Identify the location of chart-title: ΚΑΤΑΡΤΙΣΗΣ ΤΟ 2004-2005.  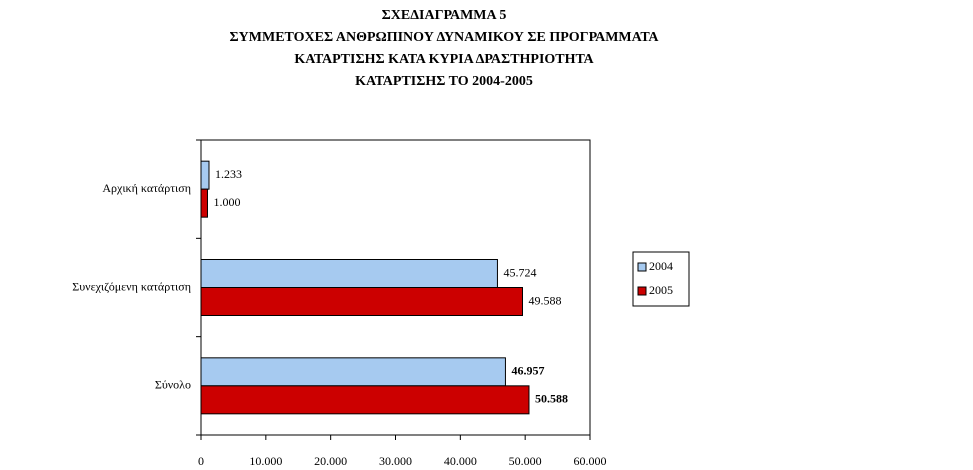
(444, 81).